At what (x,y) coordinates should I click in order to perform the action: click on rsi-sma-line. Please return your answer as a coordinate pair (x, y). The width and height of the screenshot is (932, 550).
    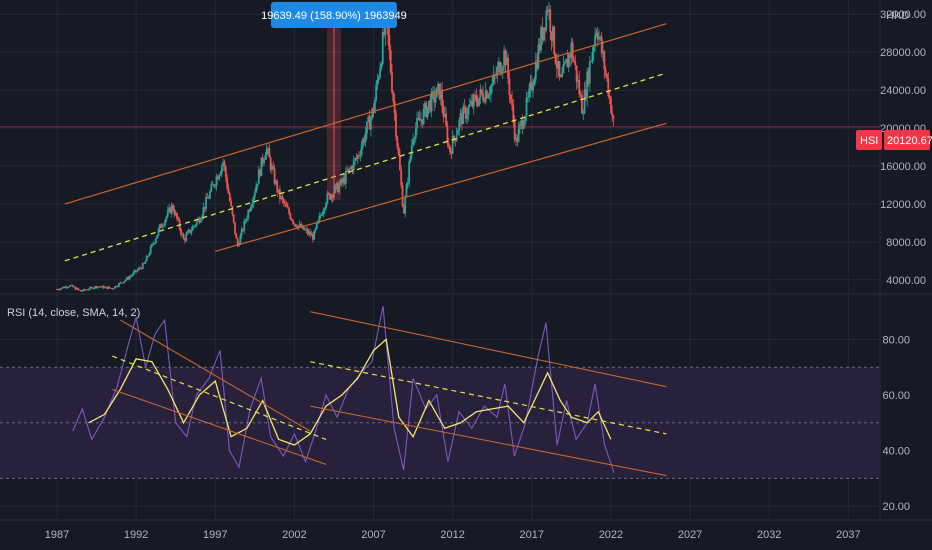
    Looking at the image, I should click on (350, 392).